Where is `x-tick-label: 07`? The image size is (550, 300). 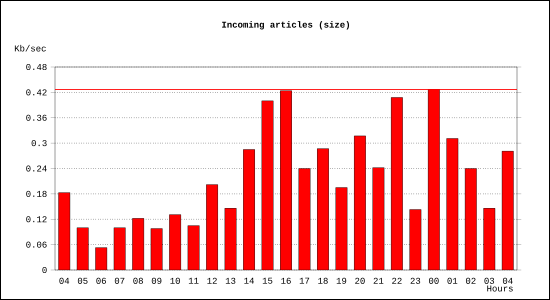
x-tick-label: 07 is located at coordinates (119, 281).